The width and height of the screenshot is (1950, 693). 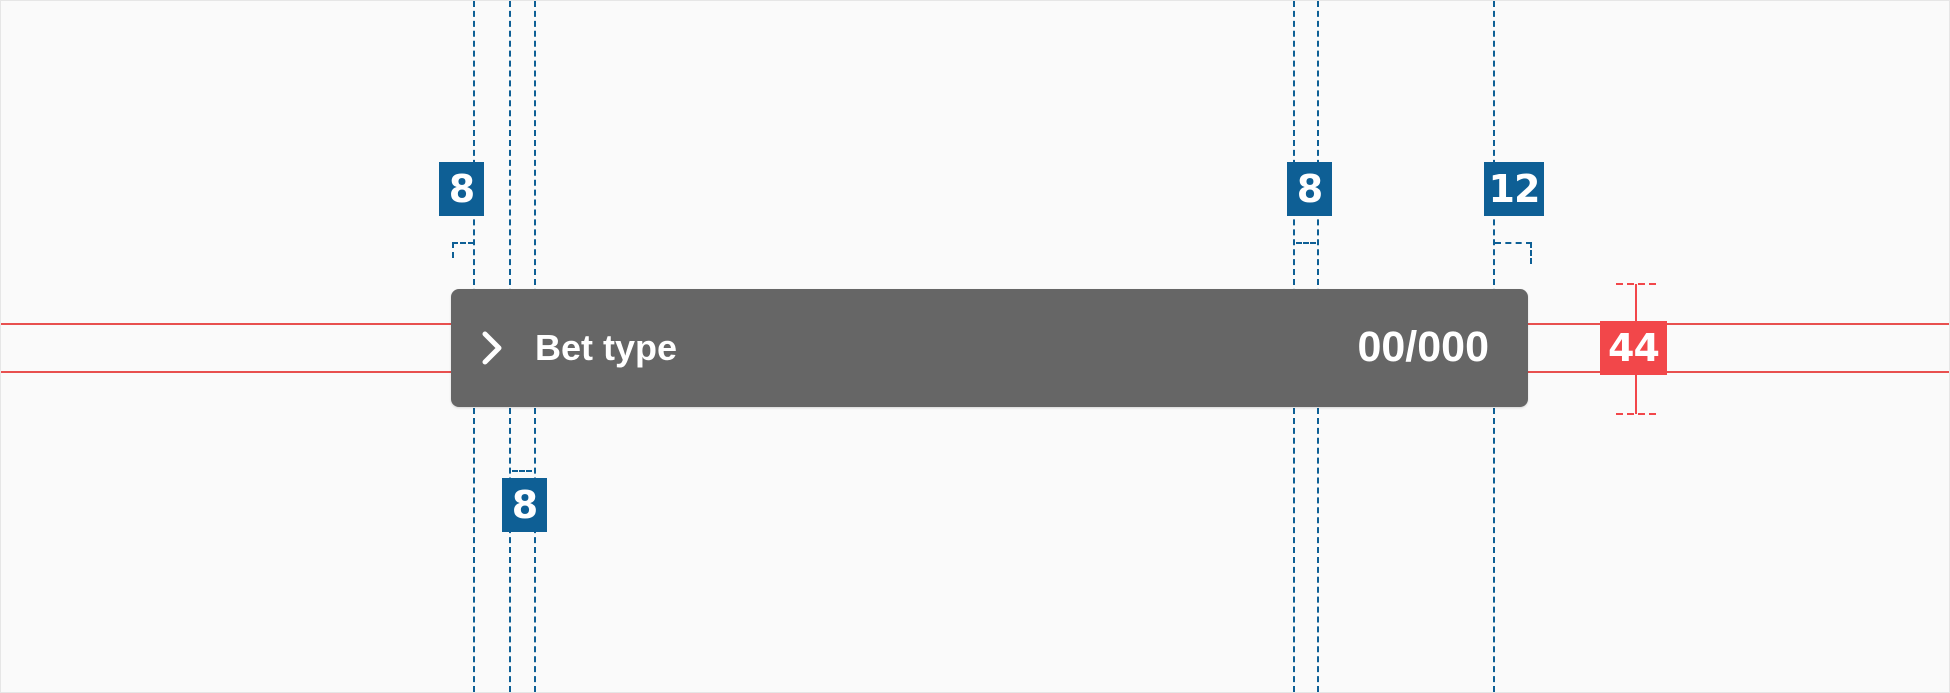 What do you see at coordinates (524, 505) in the screenshot?
I see `spacing-badge-bottom: 8` at bounding box center [524, 505].